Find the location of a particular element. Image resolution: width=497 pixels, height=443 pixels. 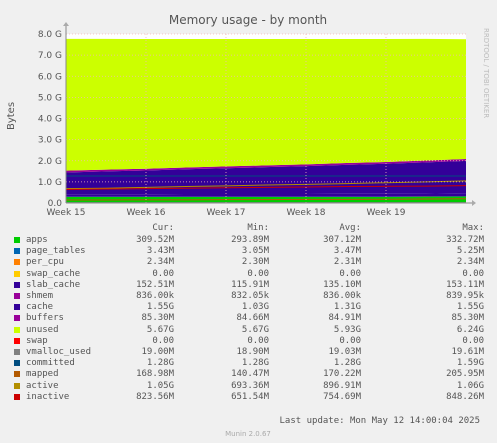

legend-name: inactive is located at coordinates (48, 396).